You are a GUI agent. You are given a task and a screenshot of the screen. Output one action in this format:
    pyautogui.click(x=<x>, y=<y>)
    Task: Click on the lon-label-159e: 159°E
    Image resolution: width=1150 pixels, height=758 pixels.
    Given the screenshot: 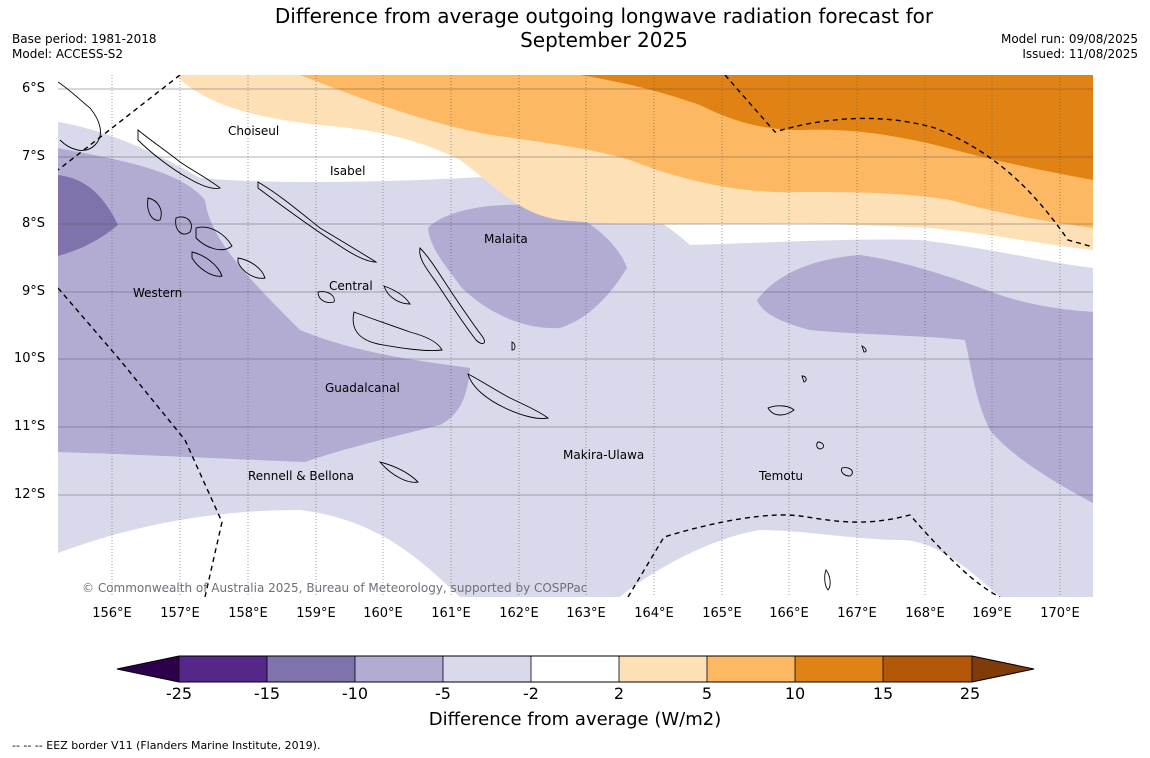 What is the action you would take?
    pyautogui.click(x=316, y=613)
    